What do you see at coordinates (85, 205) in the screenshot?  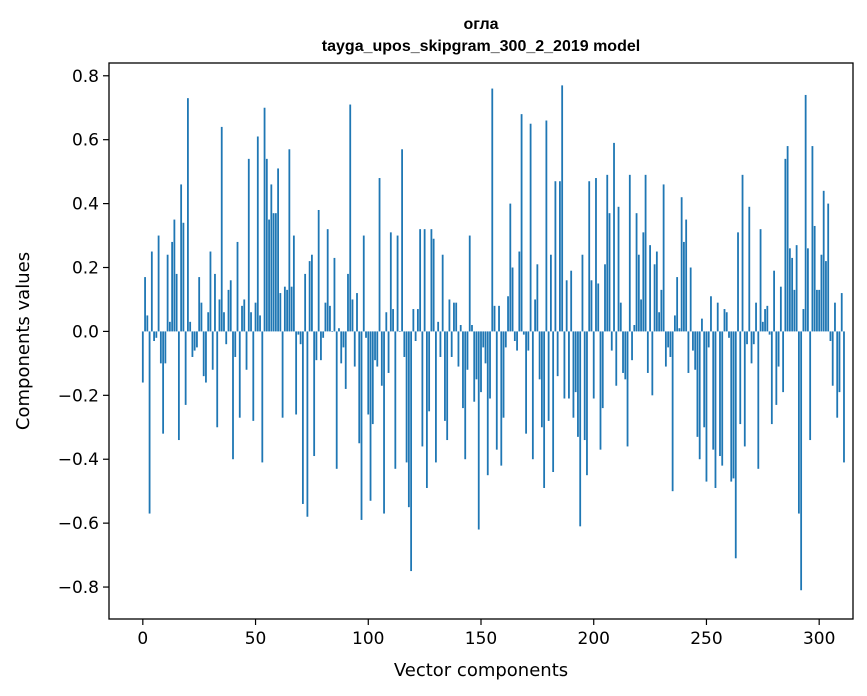 I see `y-tick-label-6: 0.4` at bounding box center [85, 205].